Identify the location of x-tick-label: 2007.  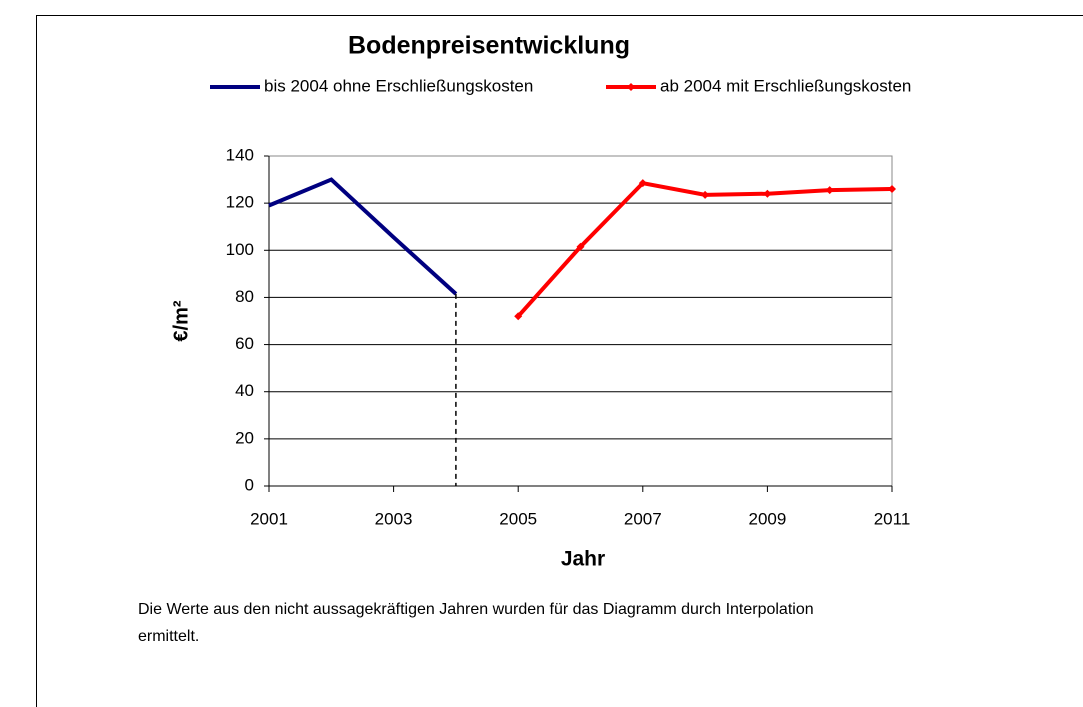
(643, 518).